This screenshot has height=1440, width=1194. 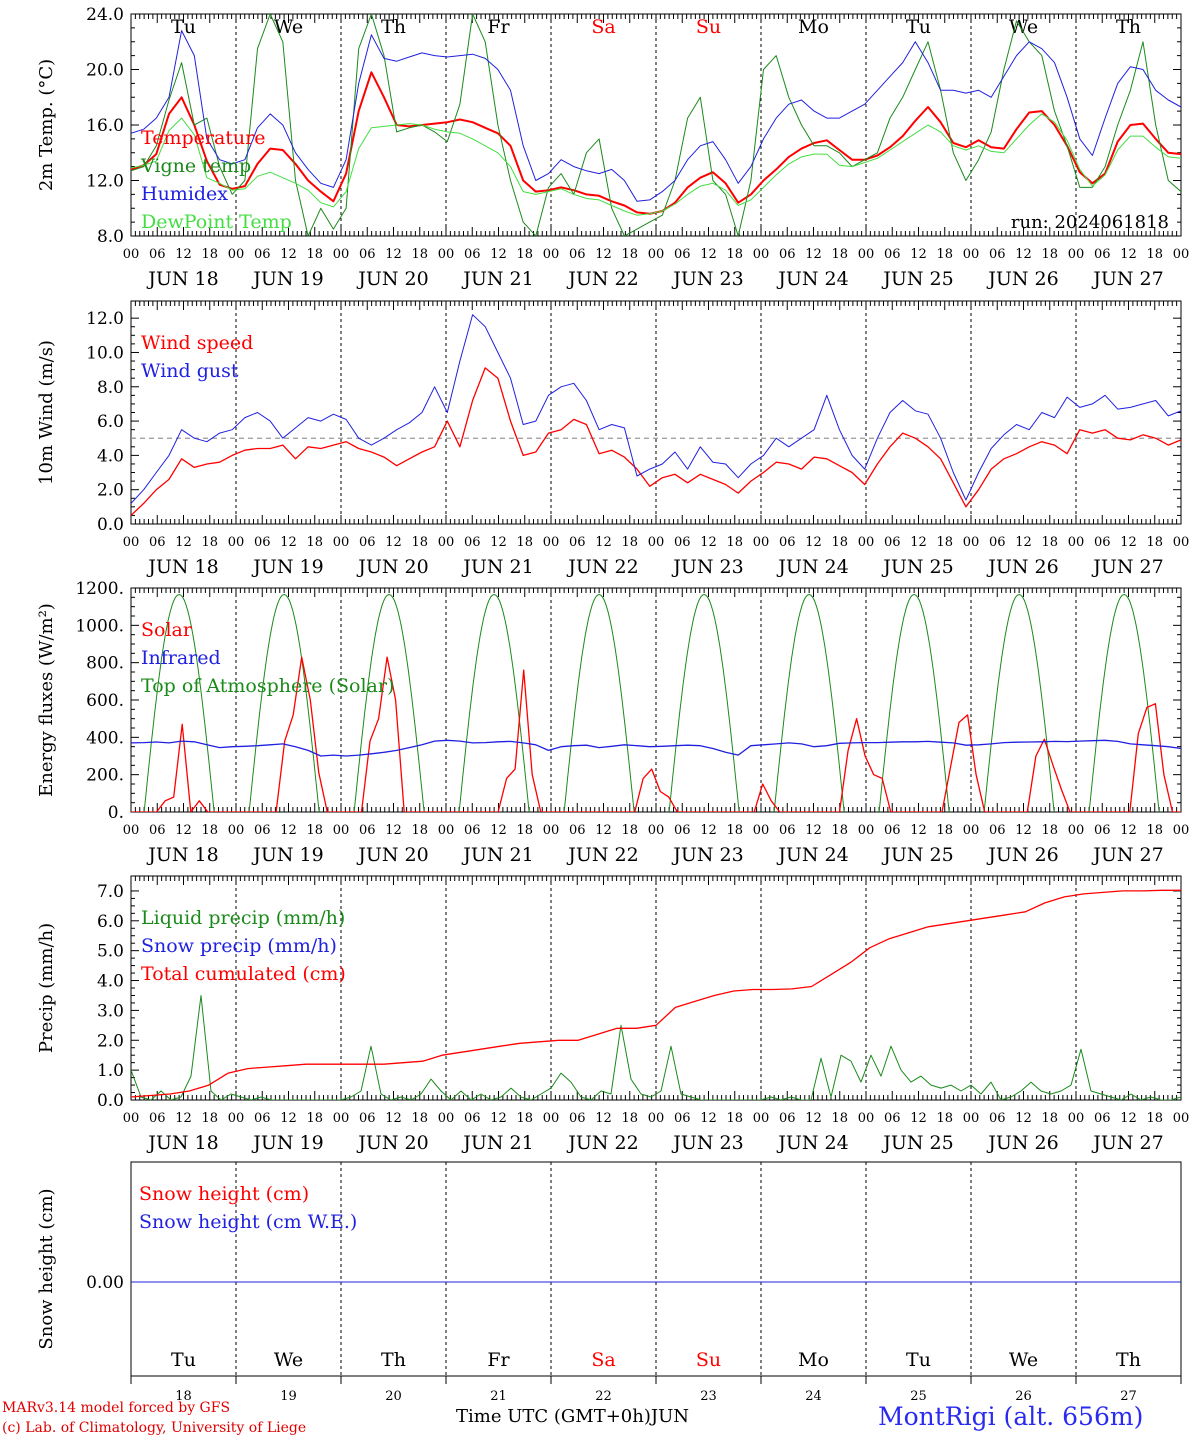 What do you see at coordinates (46, 700) in the screenshot?
I see `energy-ylabel: Energy fluxes (W/m²)` at bounding box center [46, 700].